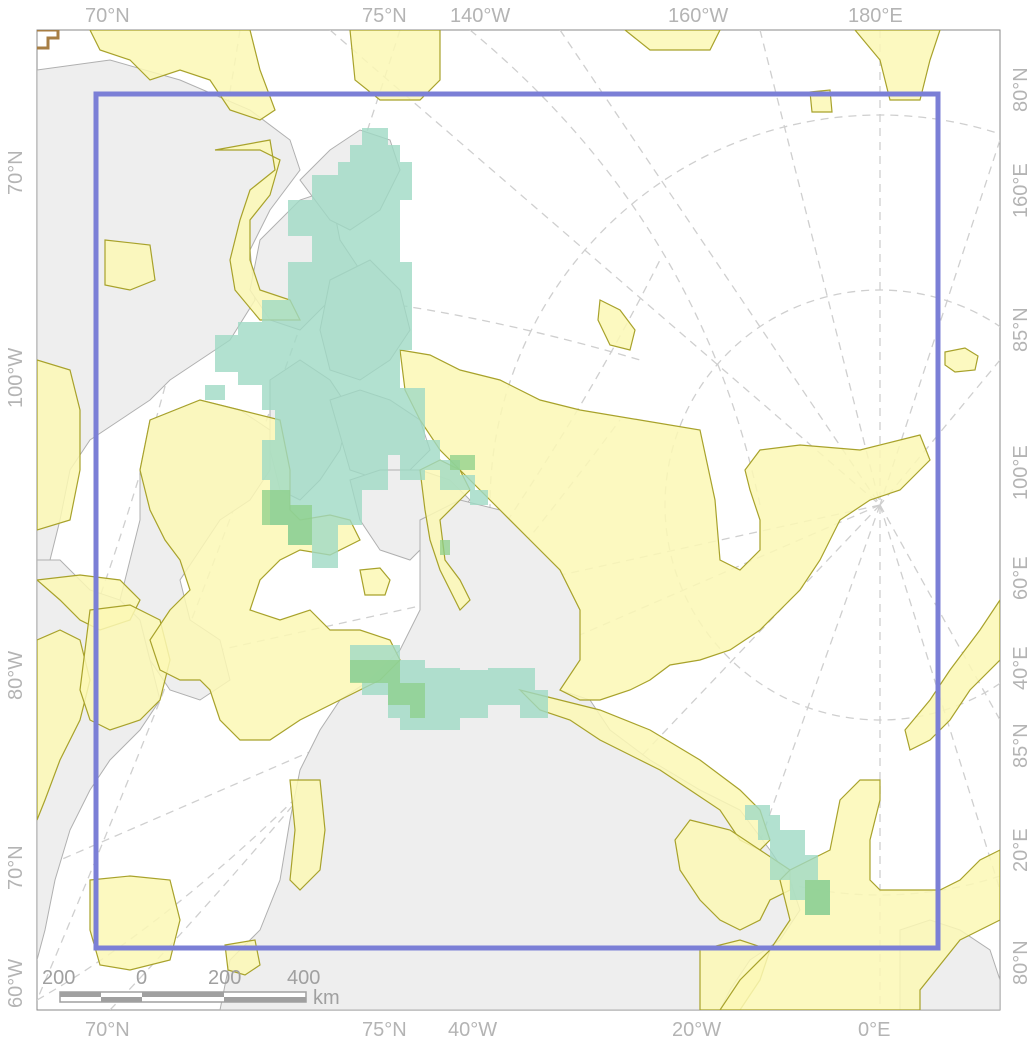 This screenshot has width=1033, height=1044. What do you see at coordinates (58, 978) in the screenshot?
I see `scale-tick-1: 200` at bounding box center [58, 978].